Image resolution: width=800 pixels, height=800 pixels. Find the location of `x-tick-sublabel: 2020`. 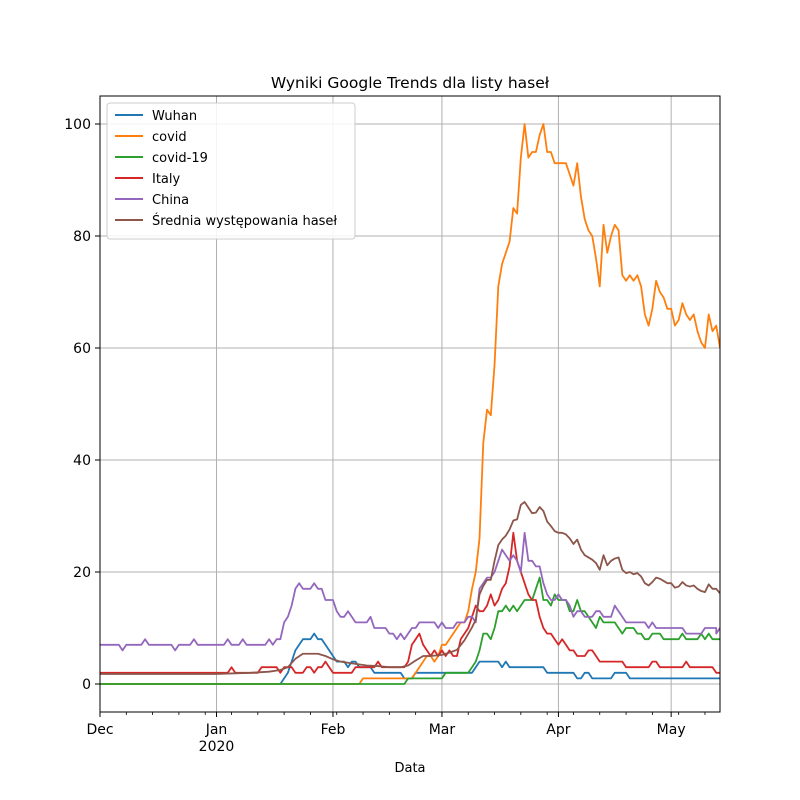

x-tick-sublabel: 2020 is located at coordinates (217, 747).